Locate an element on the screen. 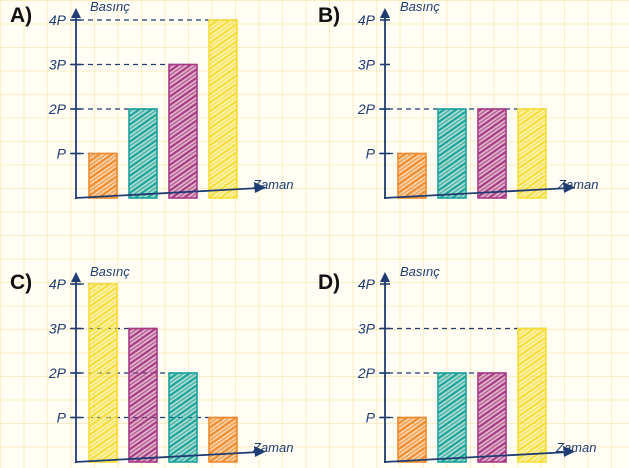  x-axis-title: Zaman is located at coordinates (577, 184).